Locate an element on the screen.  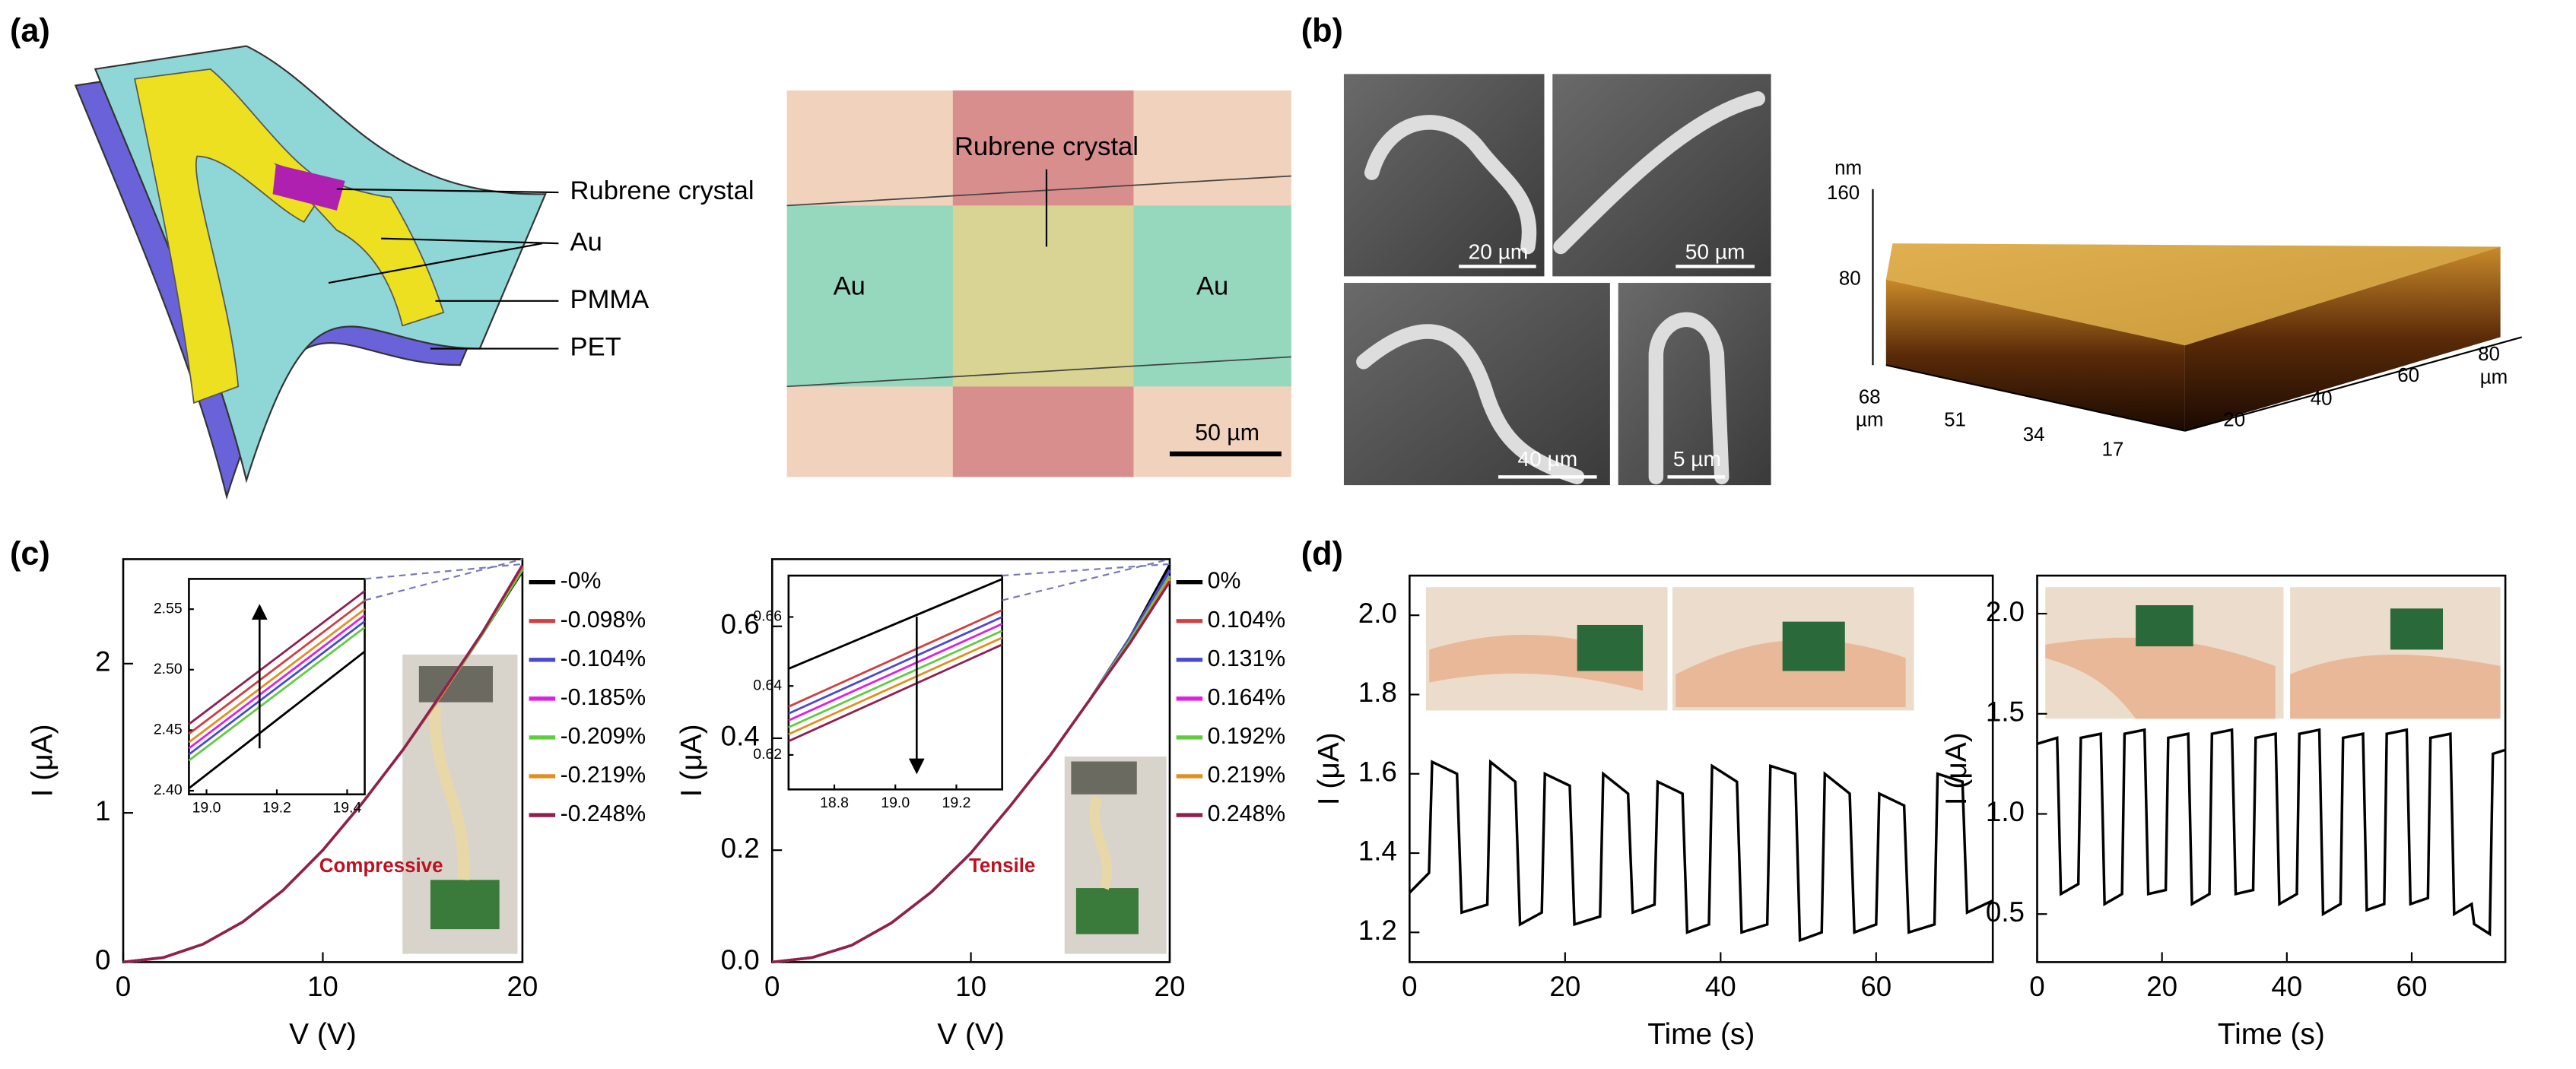
x-tick-label: 19.0 is located at coordinates (895, 803).